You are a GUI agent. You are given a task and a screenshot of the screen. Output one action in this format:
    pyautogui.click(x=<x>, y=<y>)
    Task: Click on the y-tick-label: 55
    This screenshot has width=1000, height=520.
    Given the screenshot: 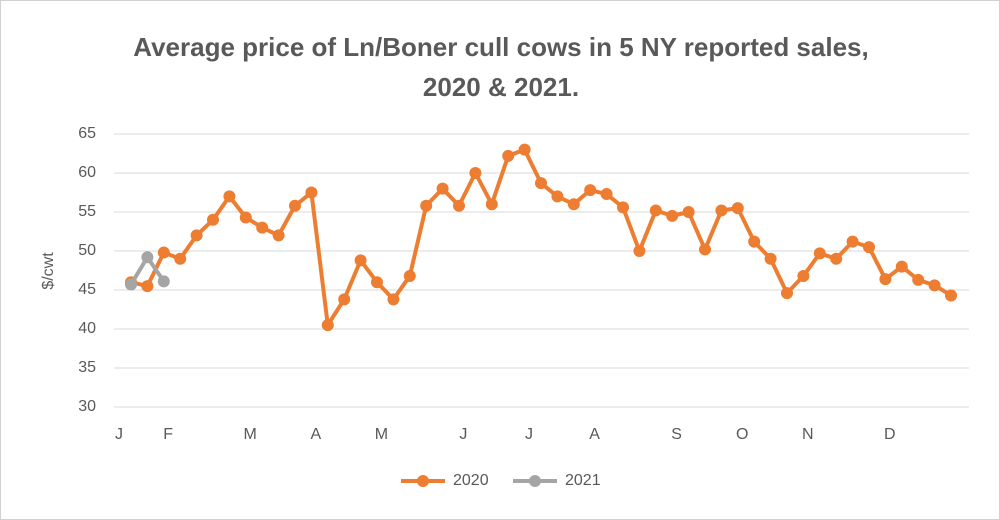 What is the action you would take?
    pyautogui.click(x=87, y=211)
    